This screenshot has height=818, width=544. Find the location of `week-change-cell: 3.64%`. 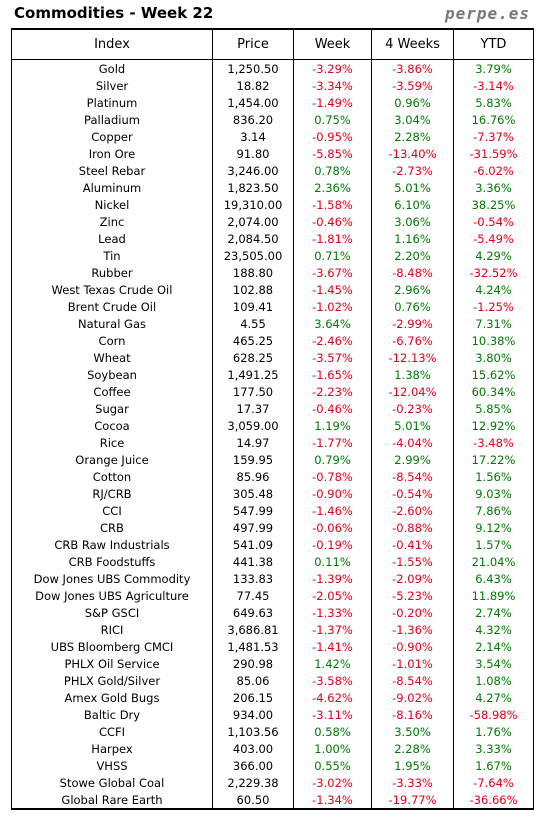

week-change-cell: 3.64% is located at coordinates (332, 323).